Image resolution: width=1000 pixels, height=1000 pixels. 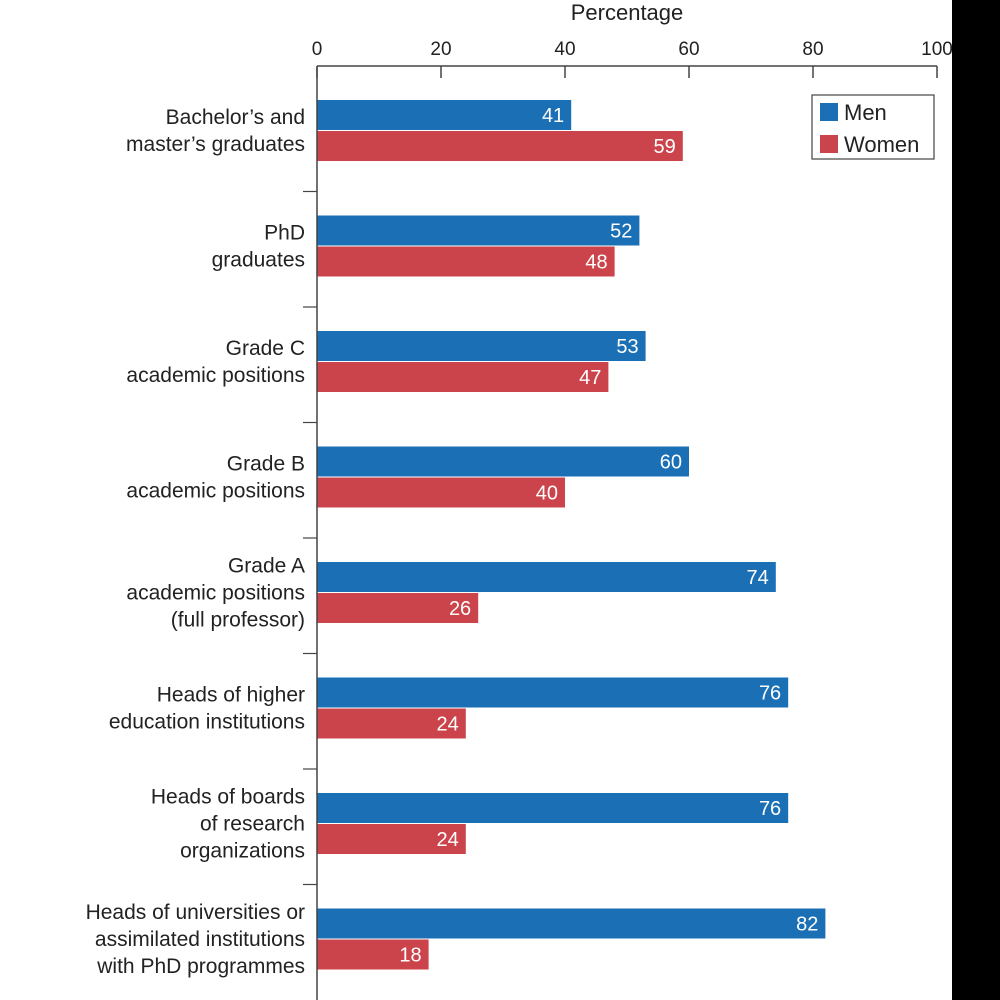 What do you see at coordinates (266, 464) in the screenshot?
I see `category-label: Grade B` at bounding box center [266, 464].